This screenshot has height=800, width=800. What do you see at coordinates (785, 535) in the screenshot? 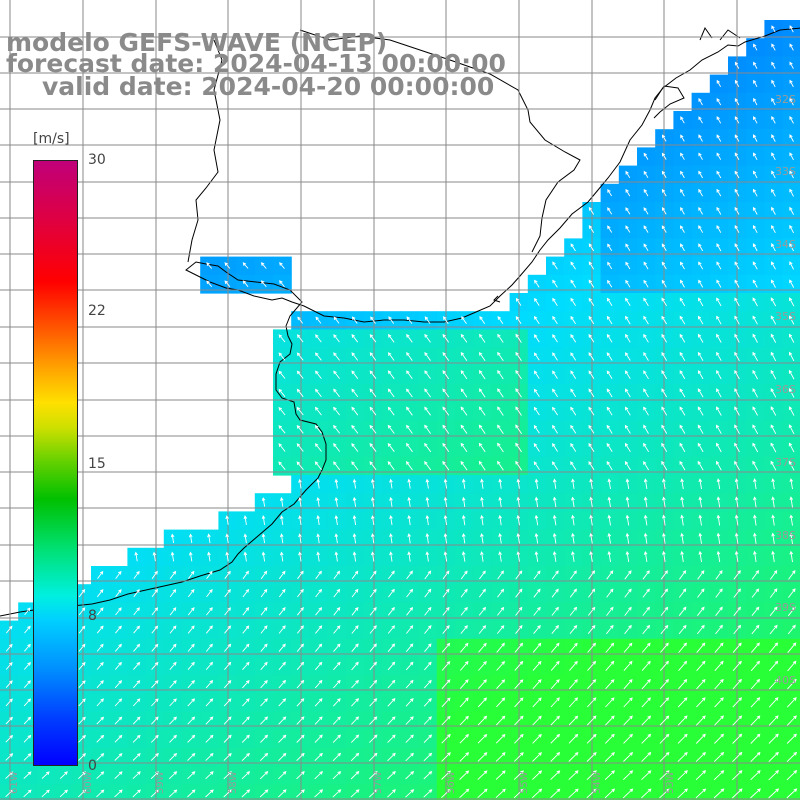
I see `lat-label: 38S` at bounding box center [785, 535].